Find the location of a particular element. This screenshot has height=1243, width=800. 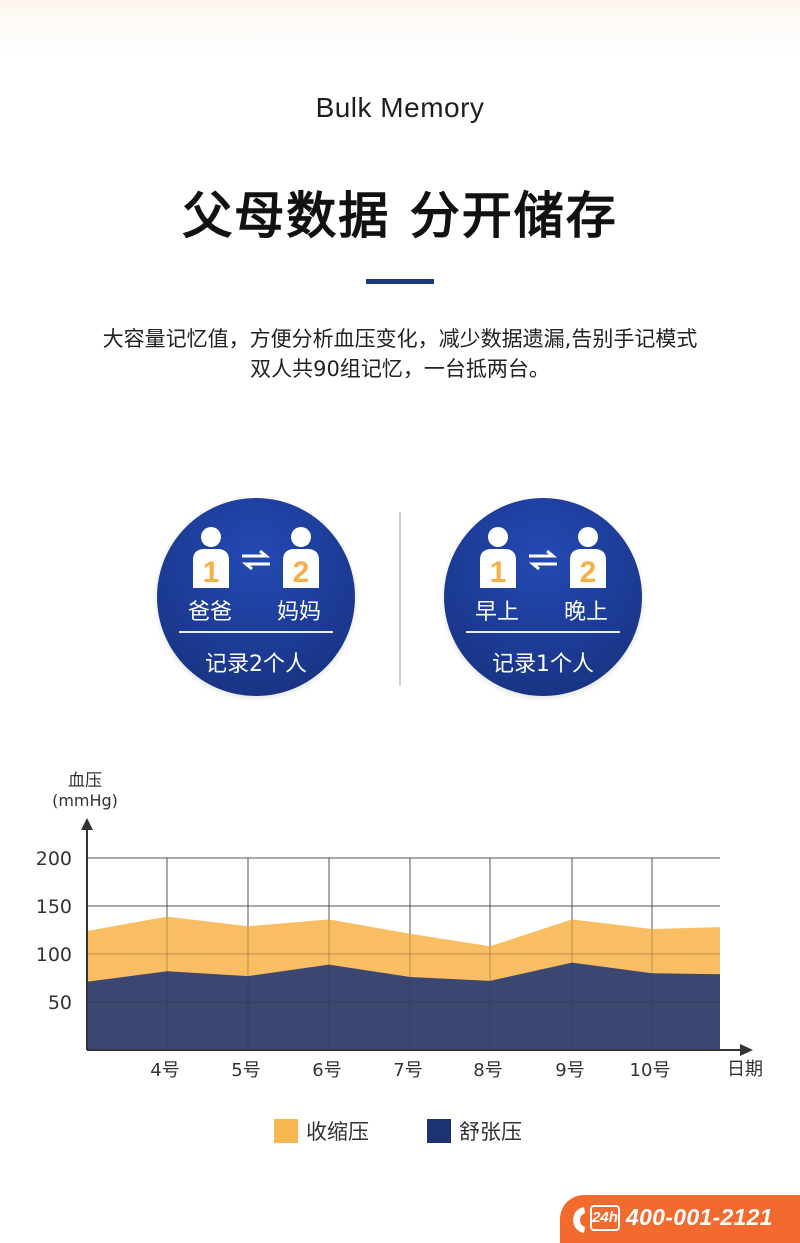

title-divider is located at coordinates (400, 281).